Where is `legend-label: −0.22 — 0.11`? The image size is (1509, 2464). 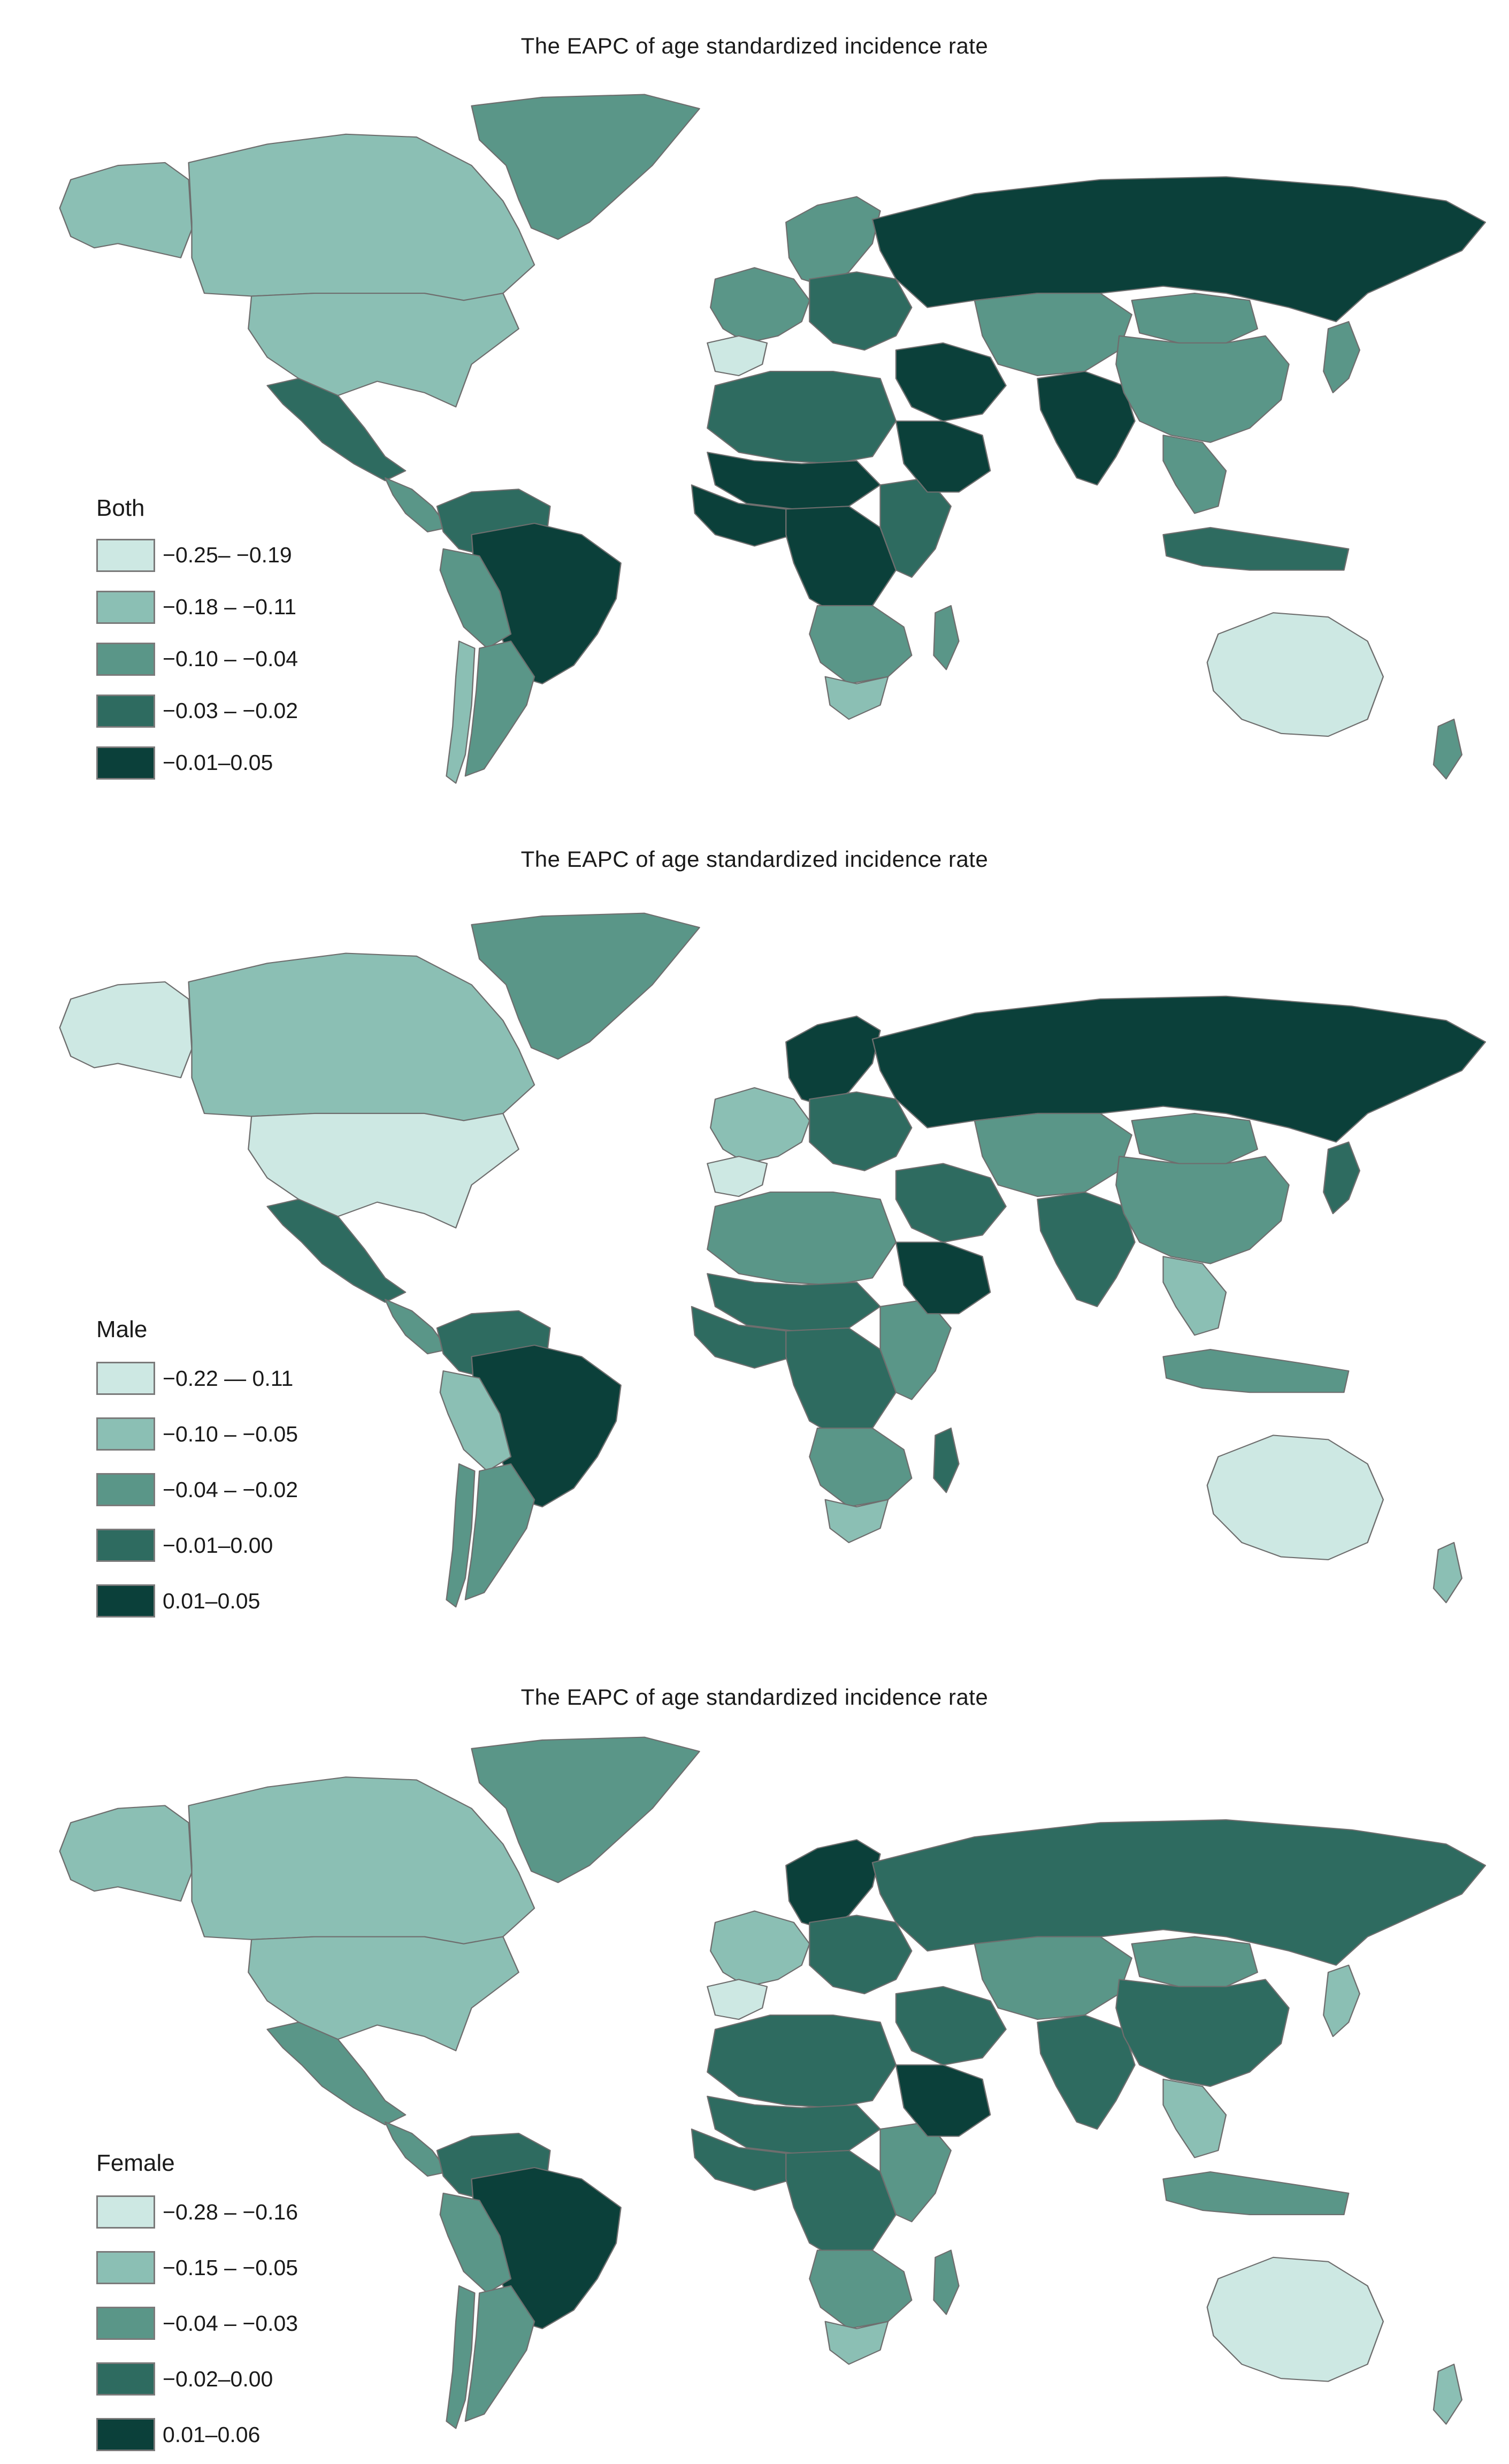 legend-label: −0.22 — 0.11 is located at coordinates (228, 1378).